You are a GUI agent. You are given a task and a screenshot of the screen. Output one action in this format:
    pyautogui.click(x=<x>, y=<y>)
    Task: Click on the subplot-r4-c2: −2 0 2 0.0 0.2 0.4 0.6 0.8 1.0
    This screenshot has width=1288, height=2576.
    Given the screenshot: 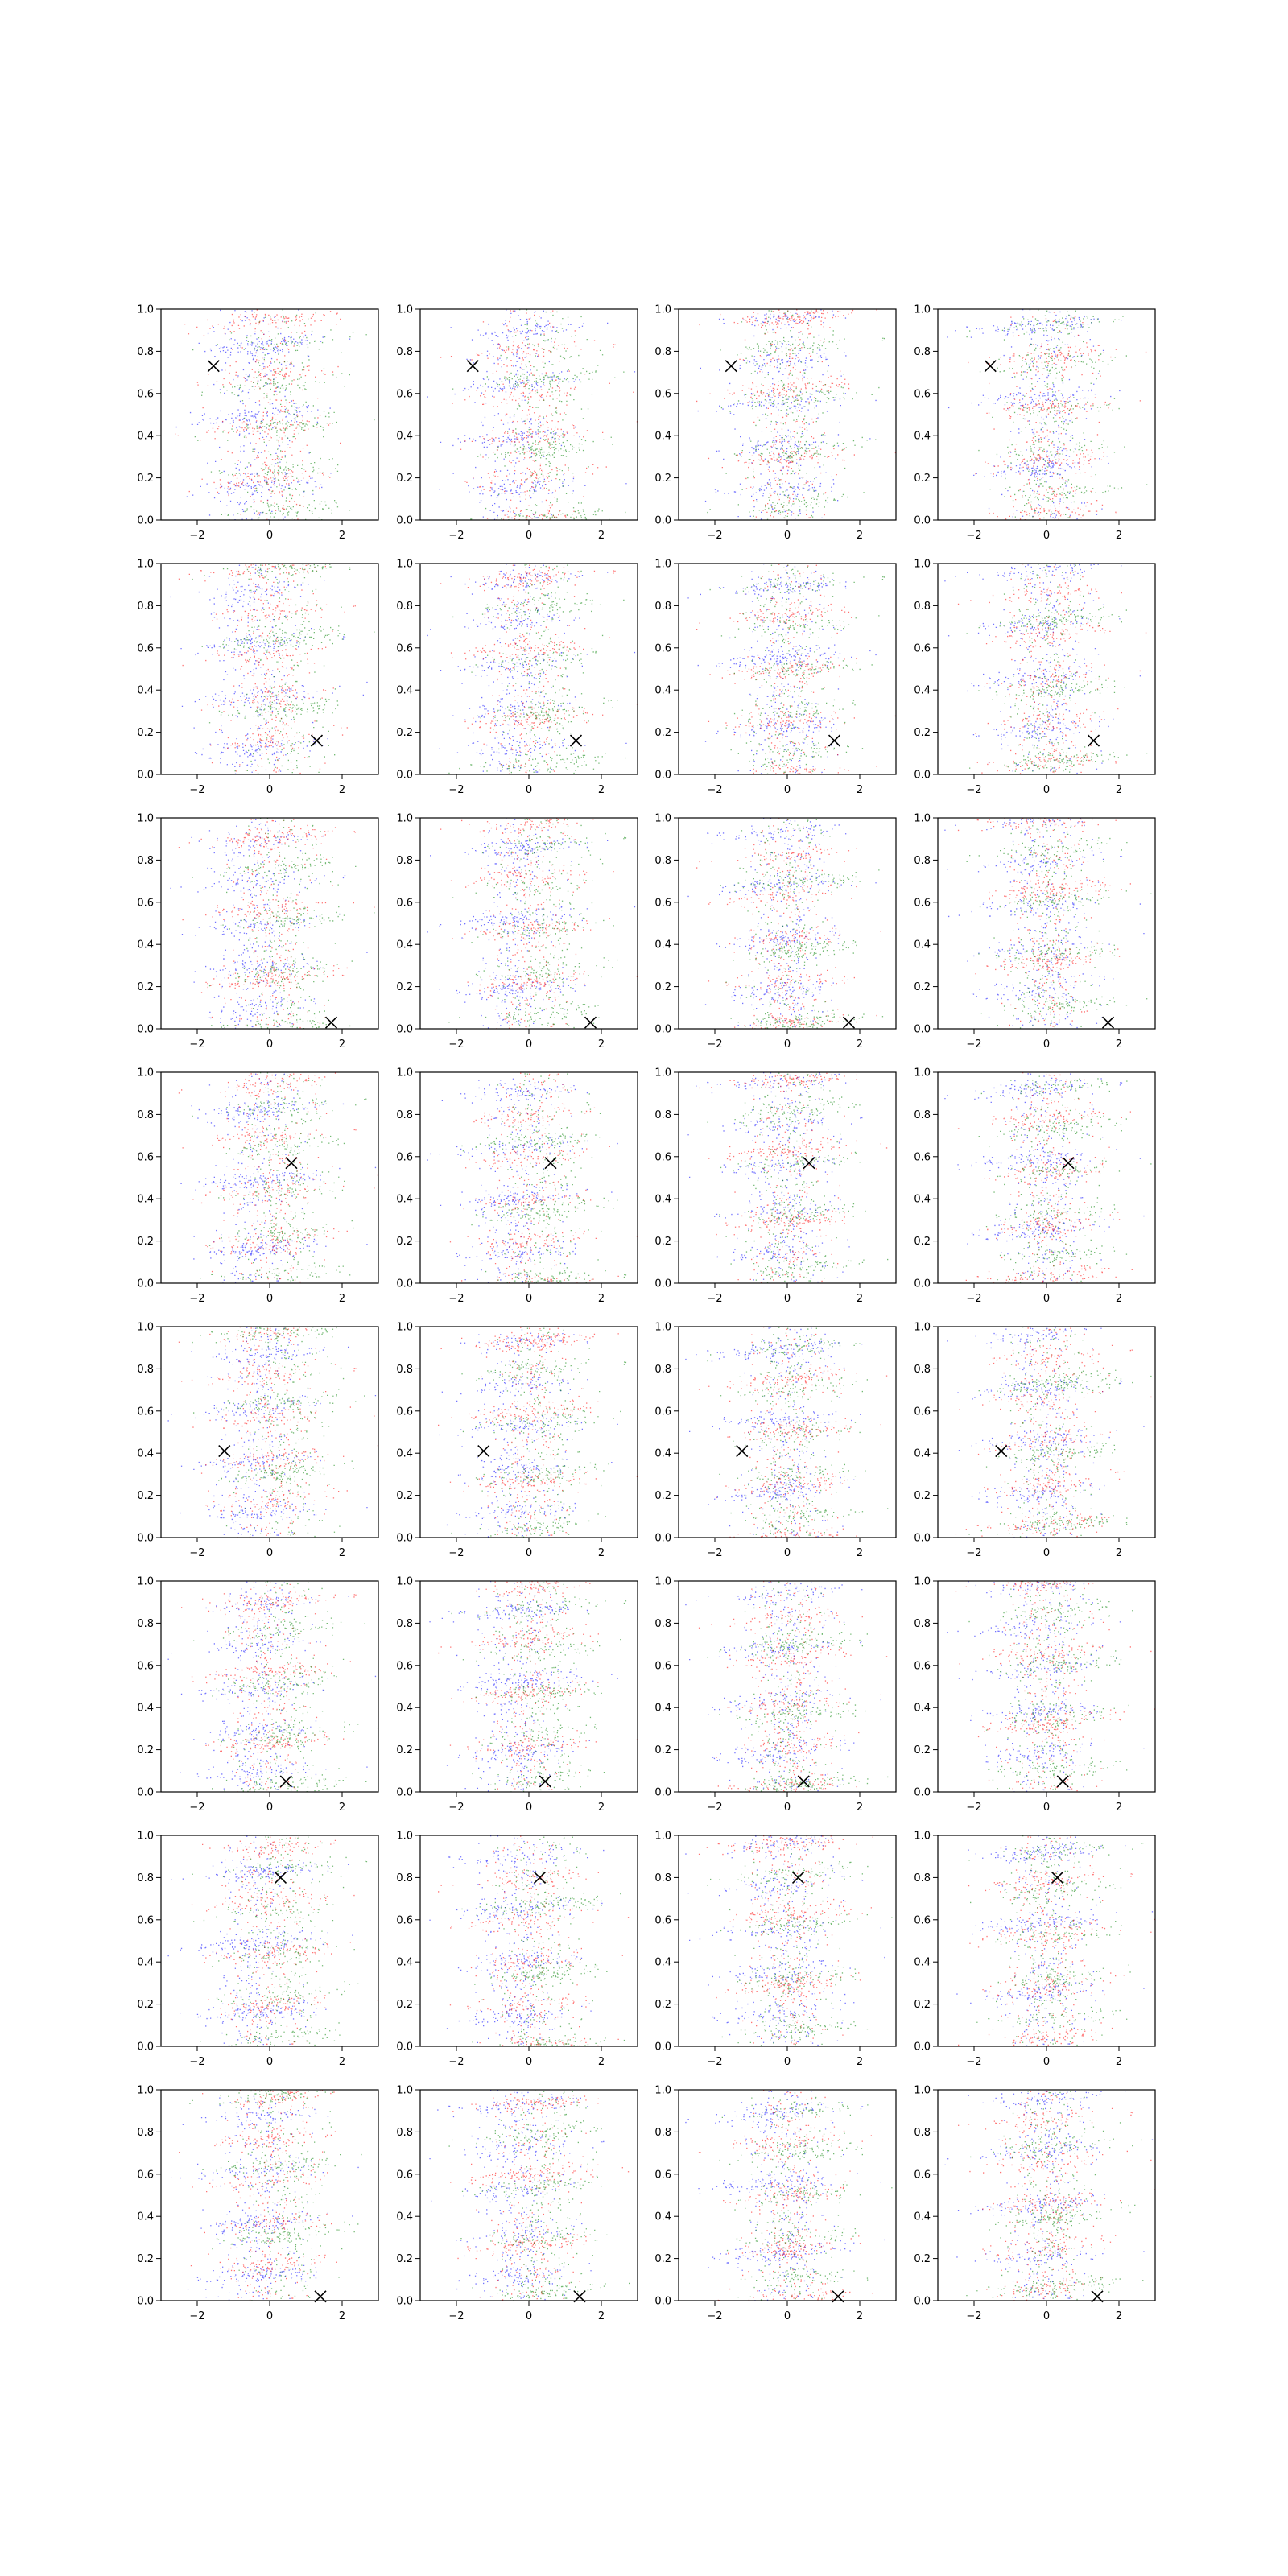 What is the action you would take?
    pyautogui.click(x=517, y=1186)
    